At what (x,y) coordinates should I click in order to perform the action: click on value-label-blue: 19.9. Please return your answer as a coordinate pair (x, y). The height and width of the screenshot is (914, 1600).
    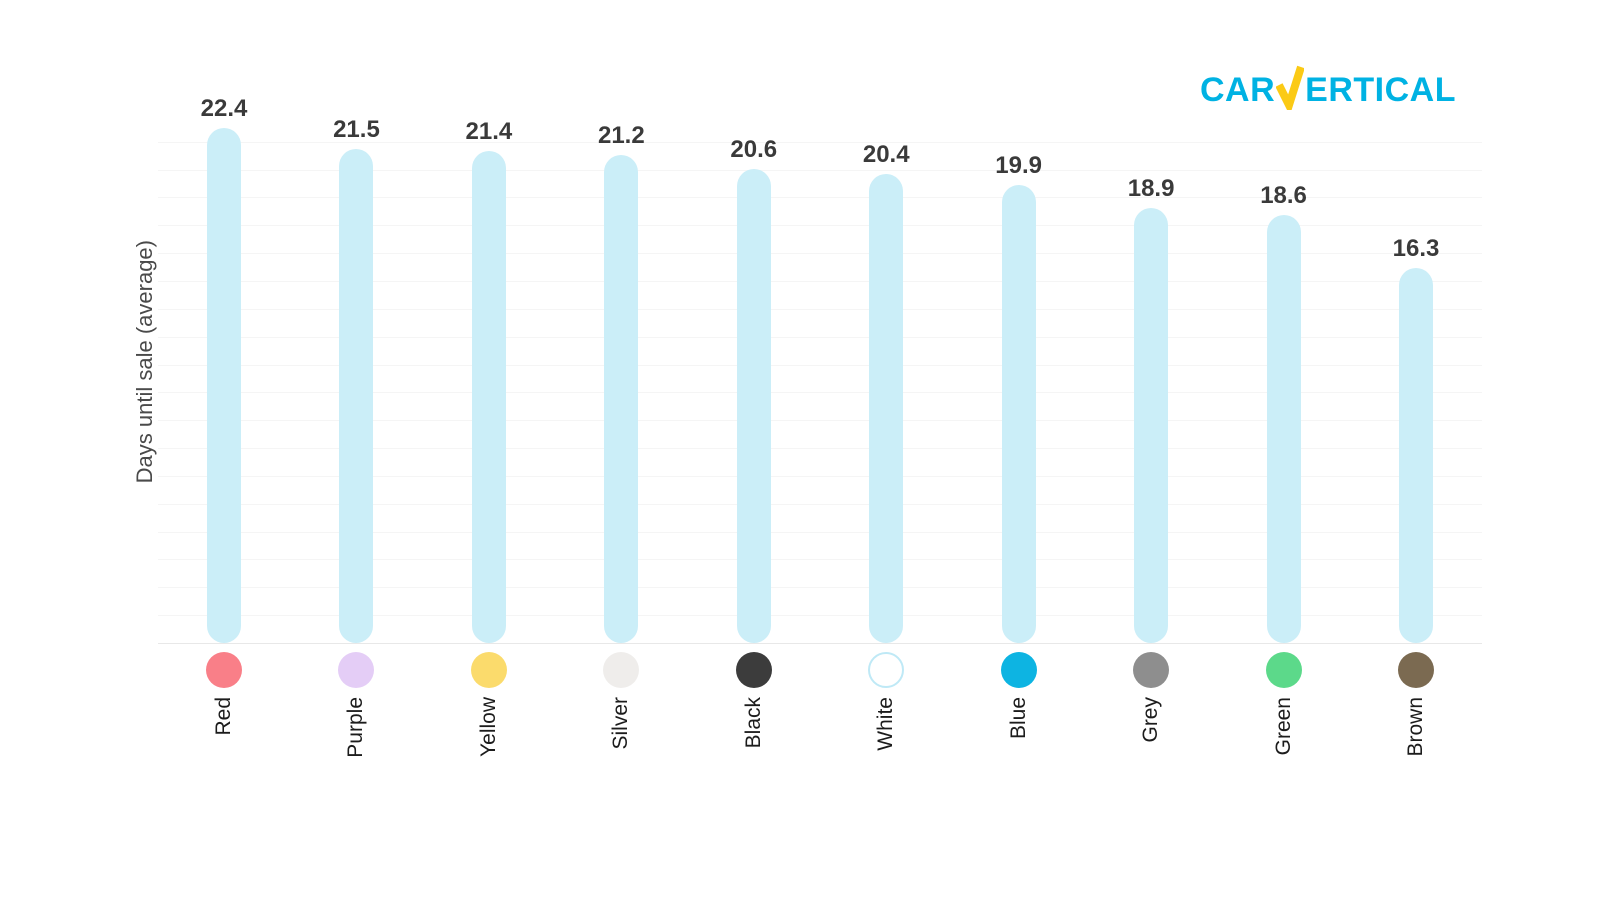
    Looking at the image, I should click on (1019, 166).